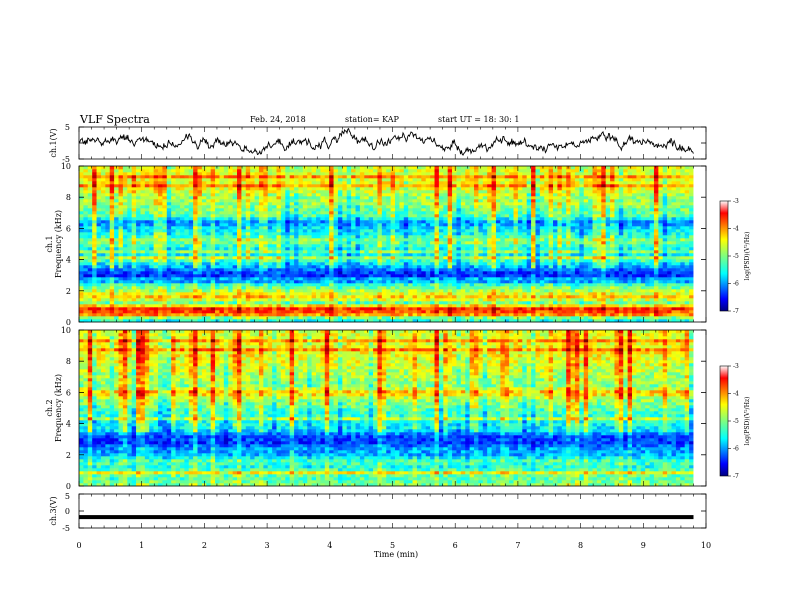  Describe the element at coordinates (53, 142) in the screenshot. I see `ch1-waveform-ylabel: ch.1(V)` at that location.